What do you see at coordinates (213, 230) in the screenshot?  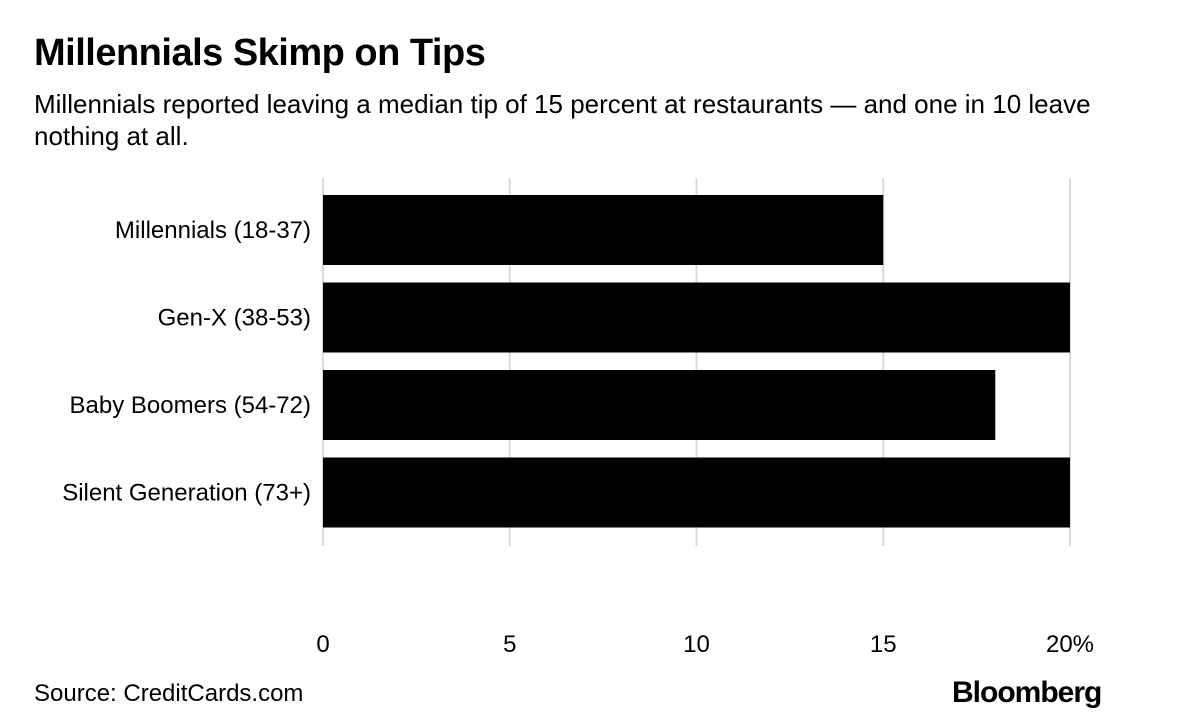 I see `category-label: Millennials (18-37)` at bounding box center [213, 230].